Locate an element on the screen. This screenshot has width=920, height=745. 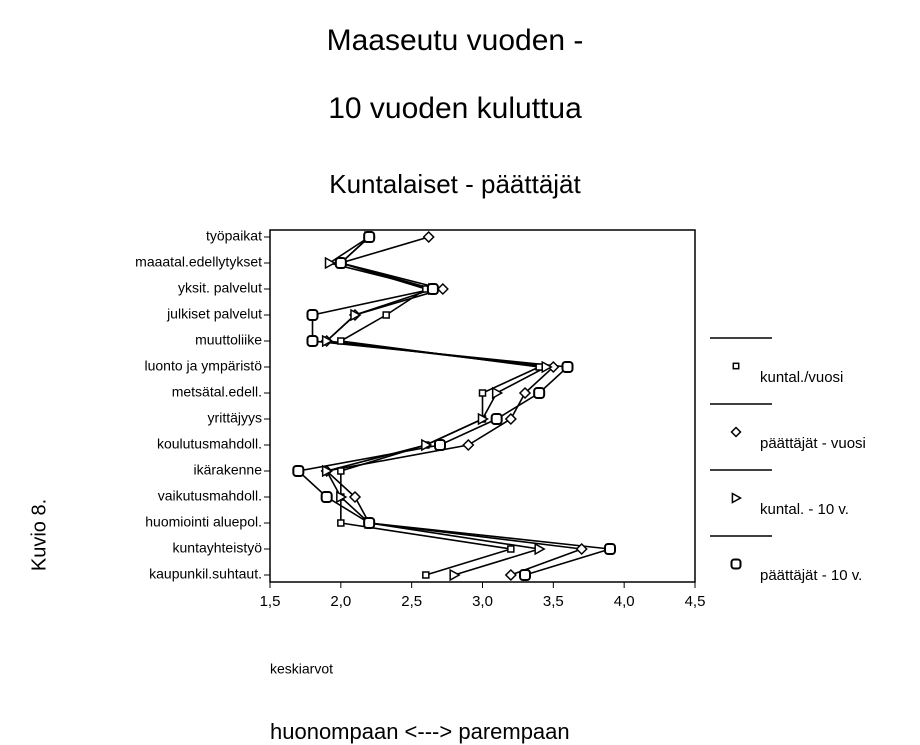
y-tick-label: kaupunkil.suhtaut. is located at coordinates (205, 574).